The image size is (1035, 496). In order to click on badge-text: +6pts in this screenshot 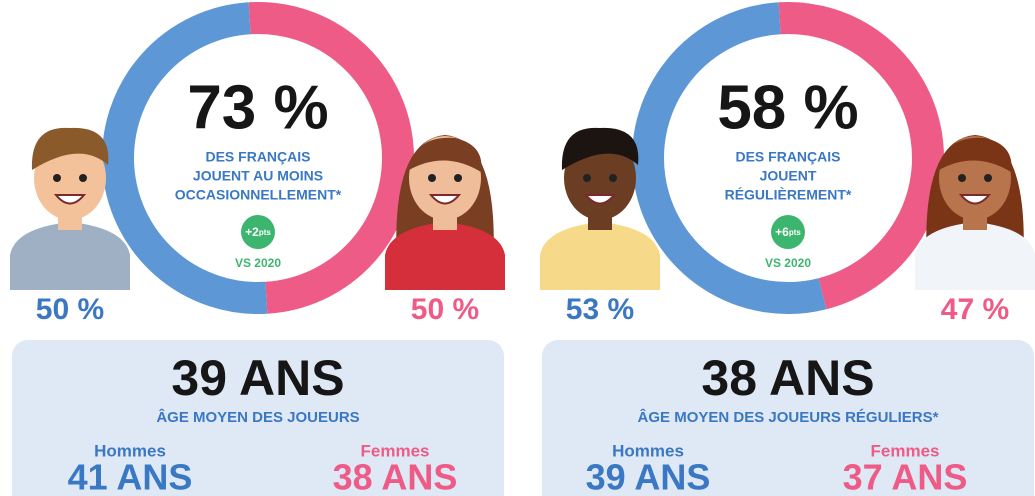, I will do `click(788, 232)`.